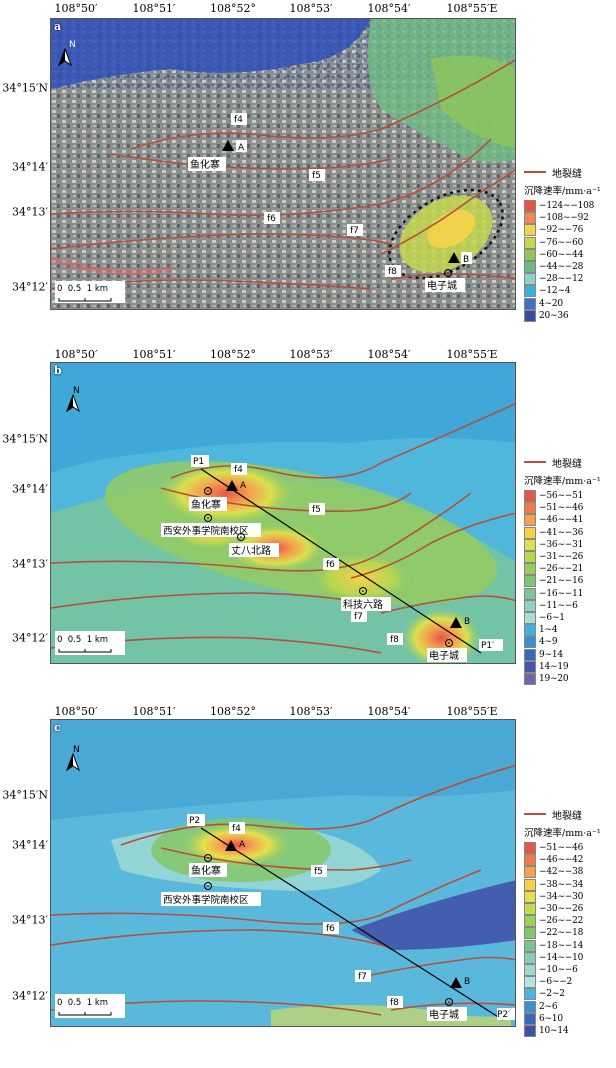  Describe the element at coordinates (194, 821) in the screenshot. I see `profile-start-label: P2` at that location.